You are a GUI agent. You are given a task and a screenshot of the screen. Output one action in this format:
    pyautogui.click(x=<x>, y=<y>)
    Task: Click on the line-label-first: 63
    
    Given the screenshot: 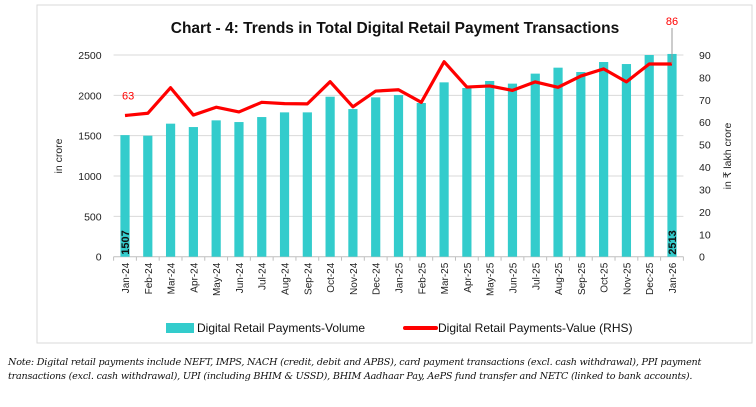 What is the action you would take?
    pyautogui.click(x=128, y=97)
    